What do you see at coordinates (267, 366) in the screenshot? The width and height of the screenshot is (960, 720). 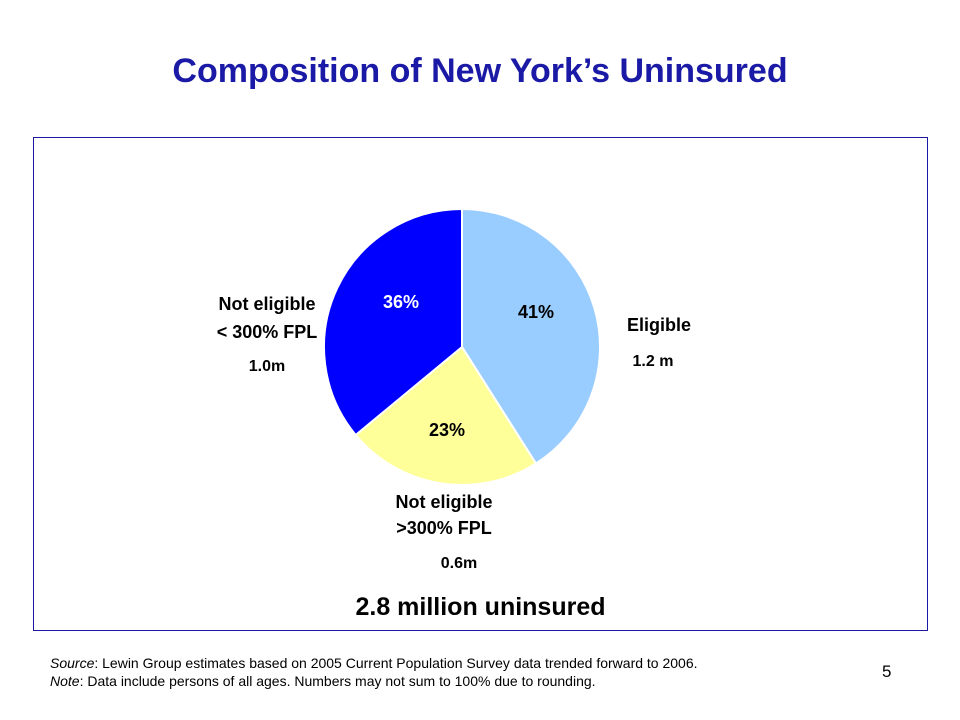 I see `slice-count-label-2: 1.0m` at bounding box center [267, 366].